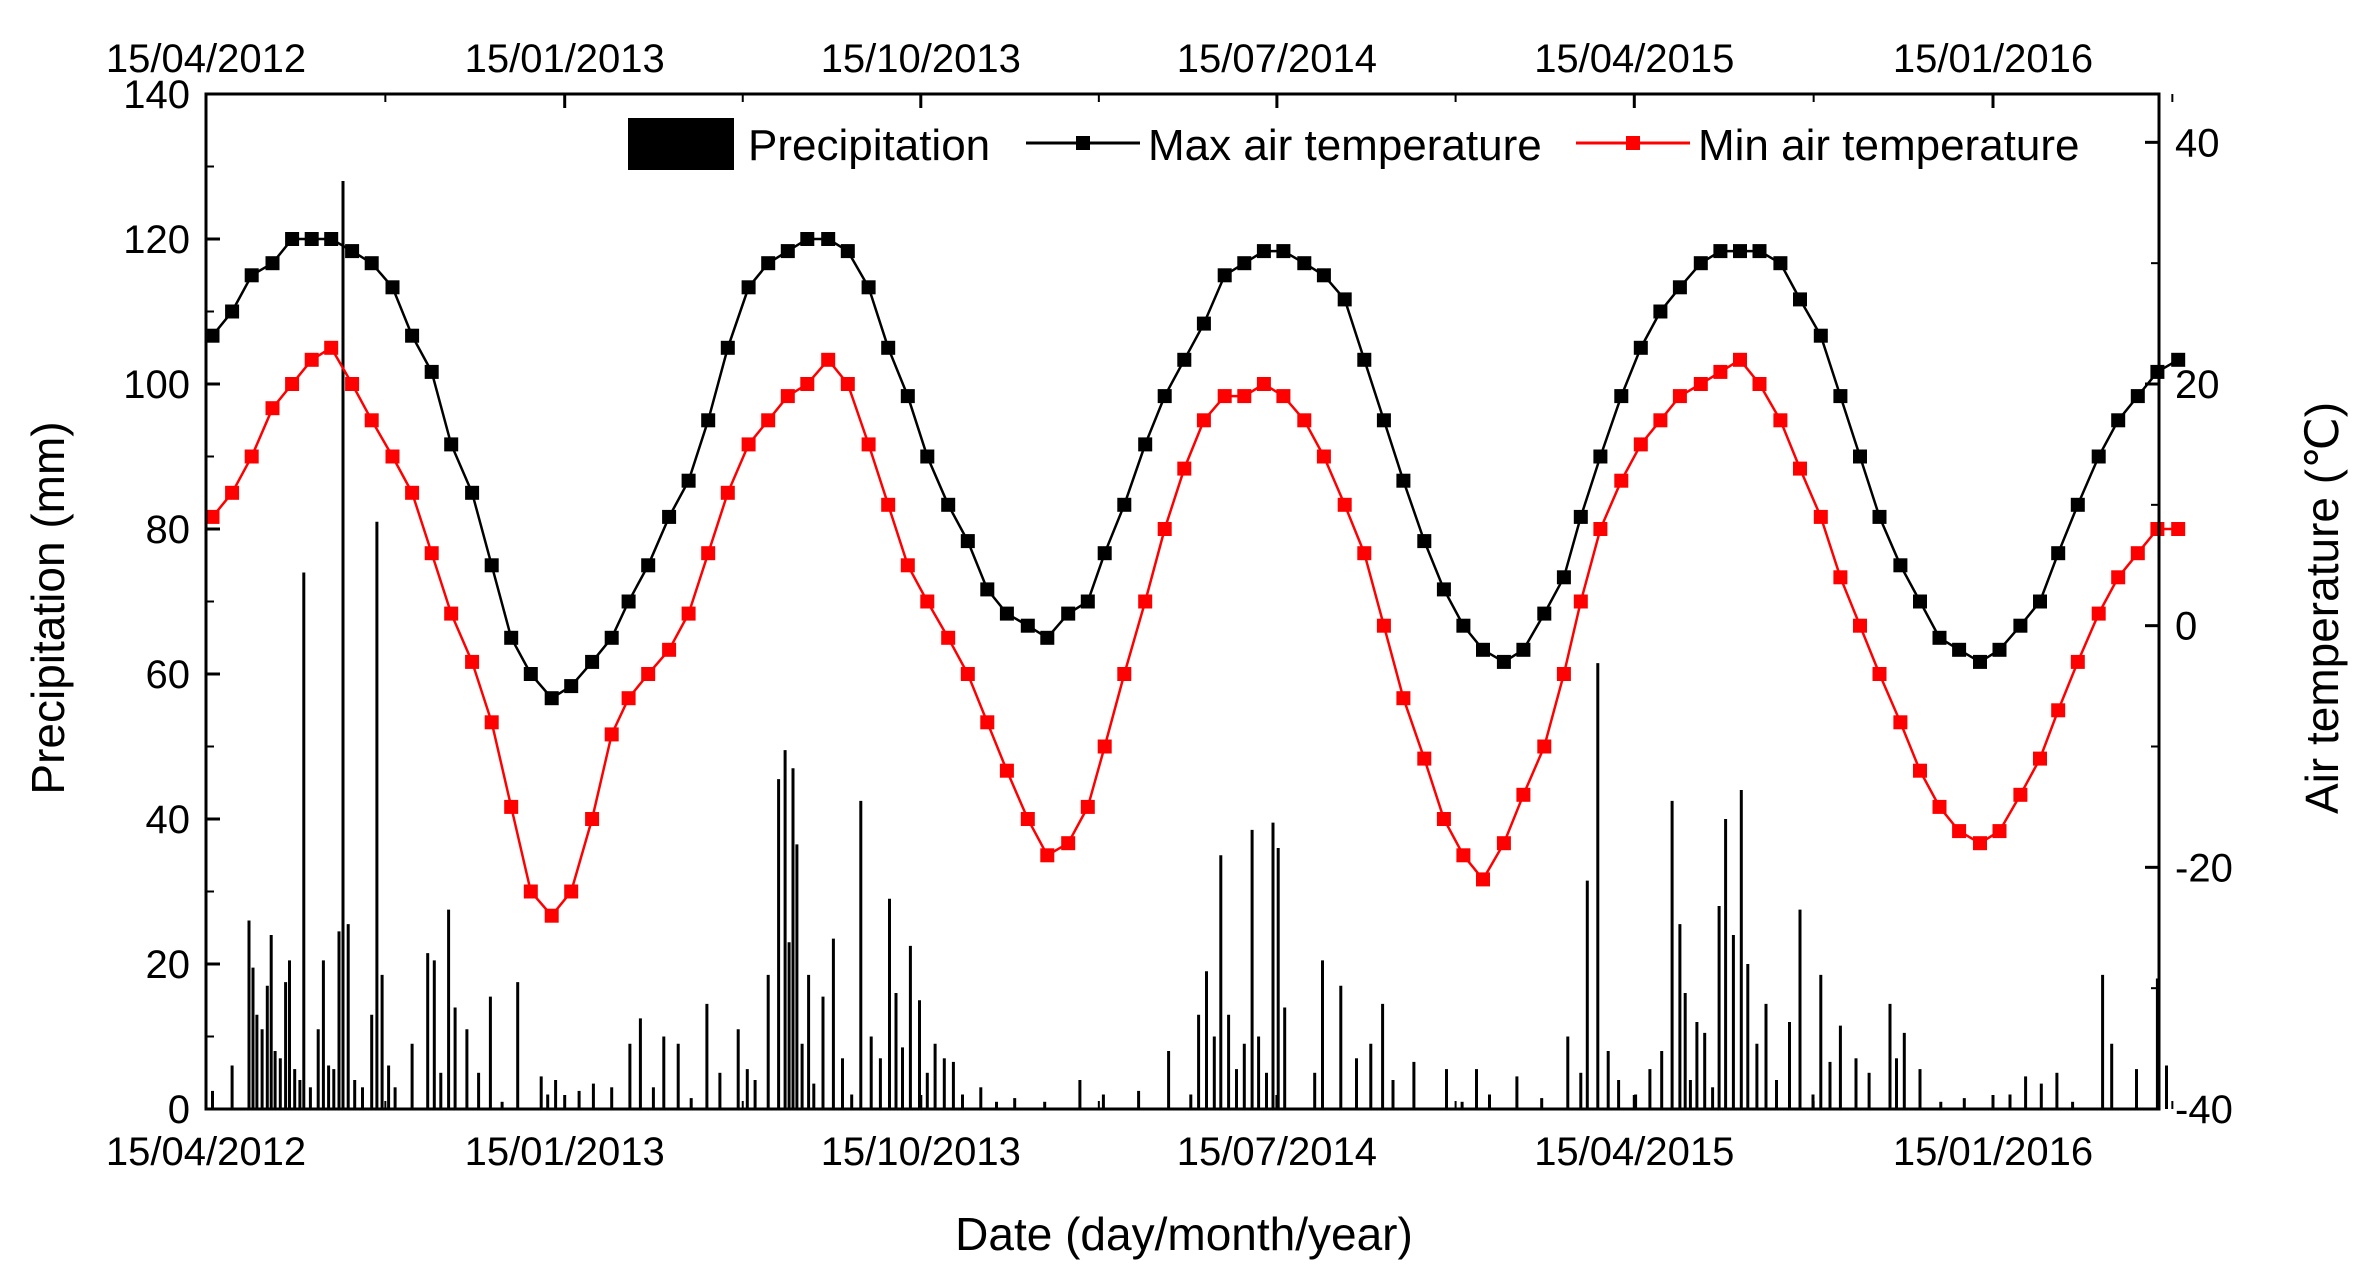  What do you see at coordinates (2322, 608) in the screenshot?
I see `y-axis-right-title: Air temperature (℃)` at bounding box center [2322, 608].